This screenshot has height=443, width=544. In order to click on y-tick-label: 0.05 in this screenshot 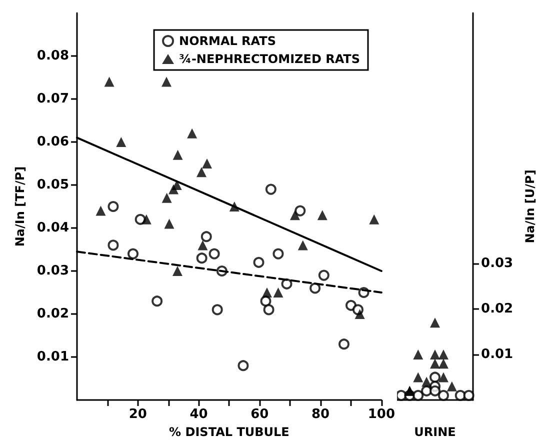, I will do `click(52, 185)`.